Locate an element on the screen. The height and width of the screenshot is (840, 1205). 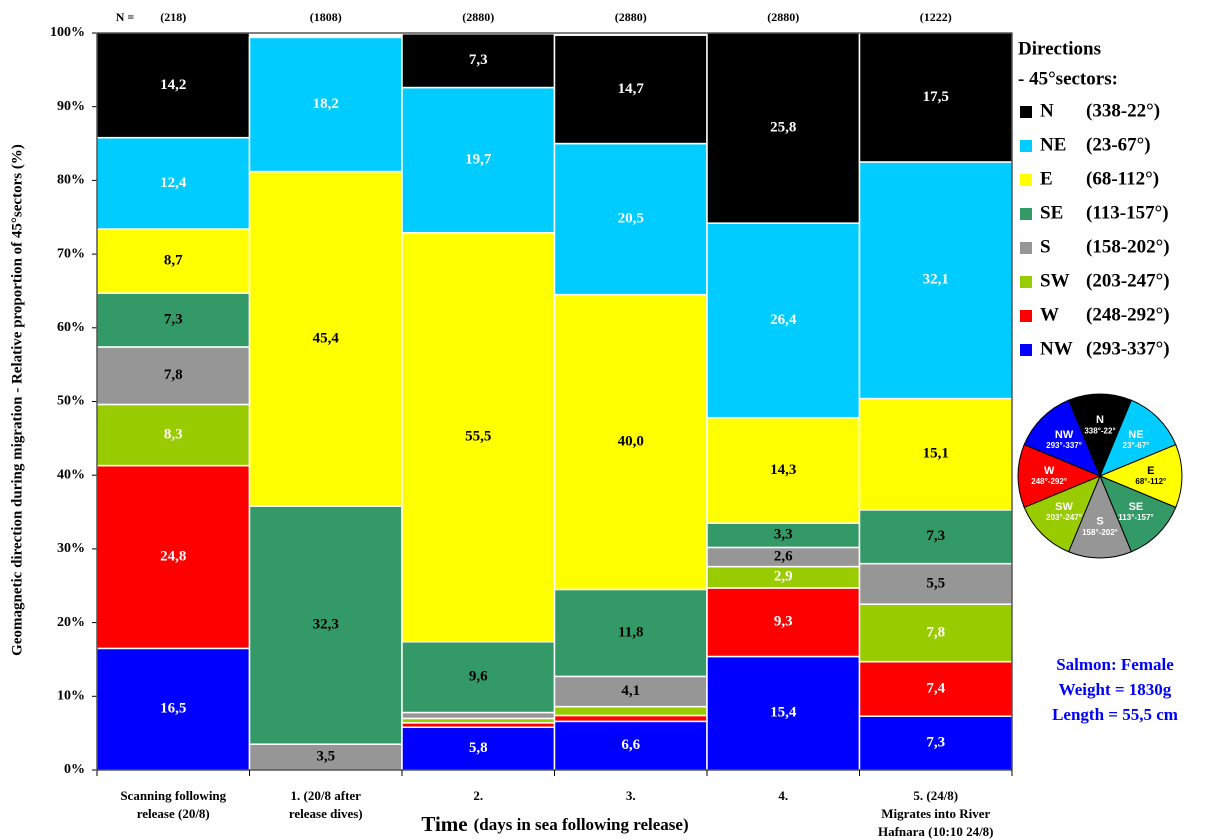
y-tick-label: 20% is located at coordinates (71, 622).